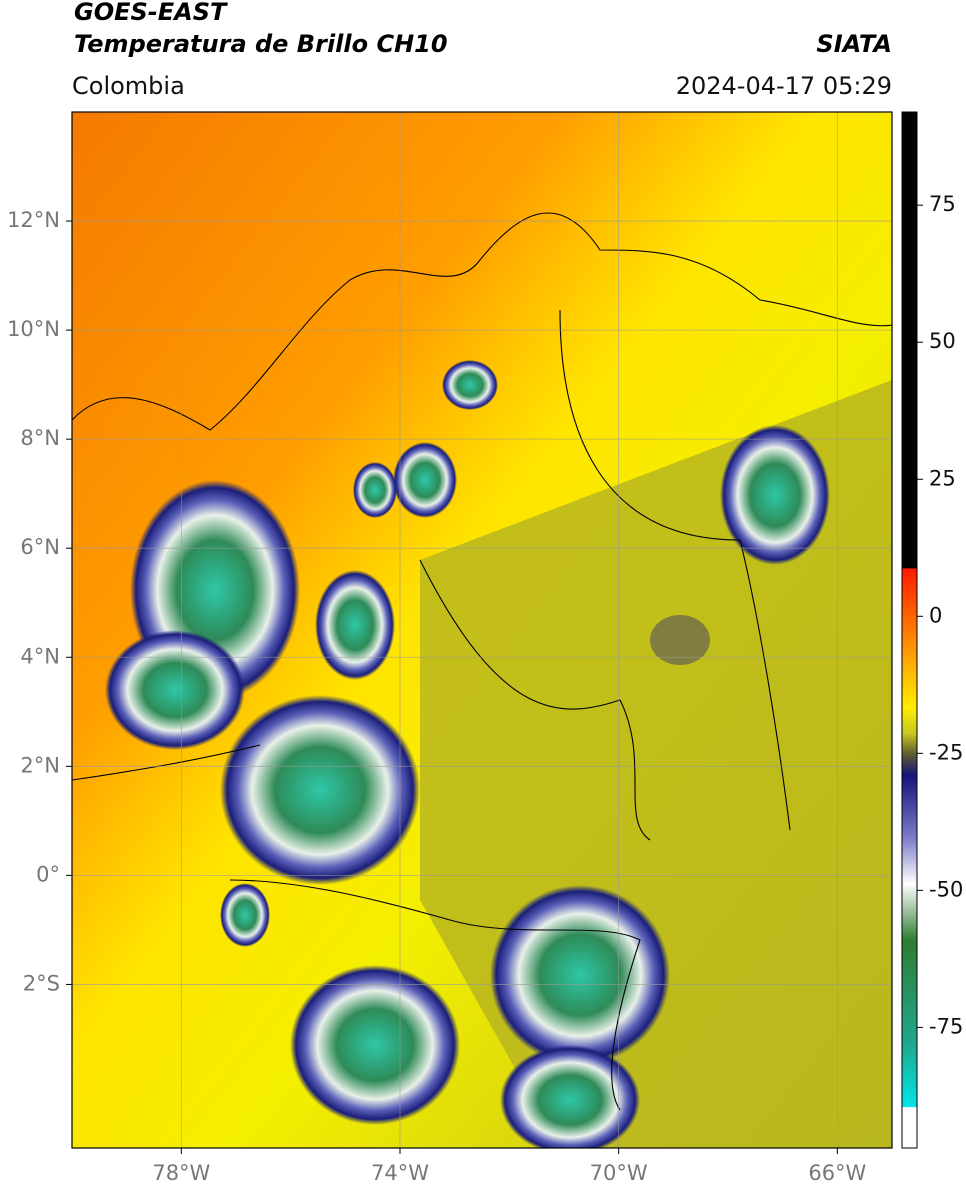  I want to click on colorbar-tick-label: -75, so click(946, 1026).